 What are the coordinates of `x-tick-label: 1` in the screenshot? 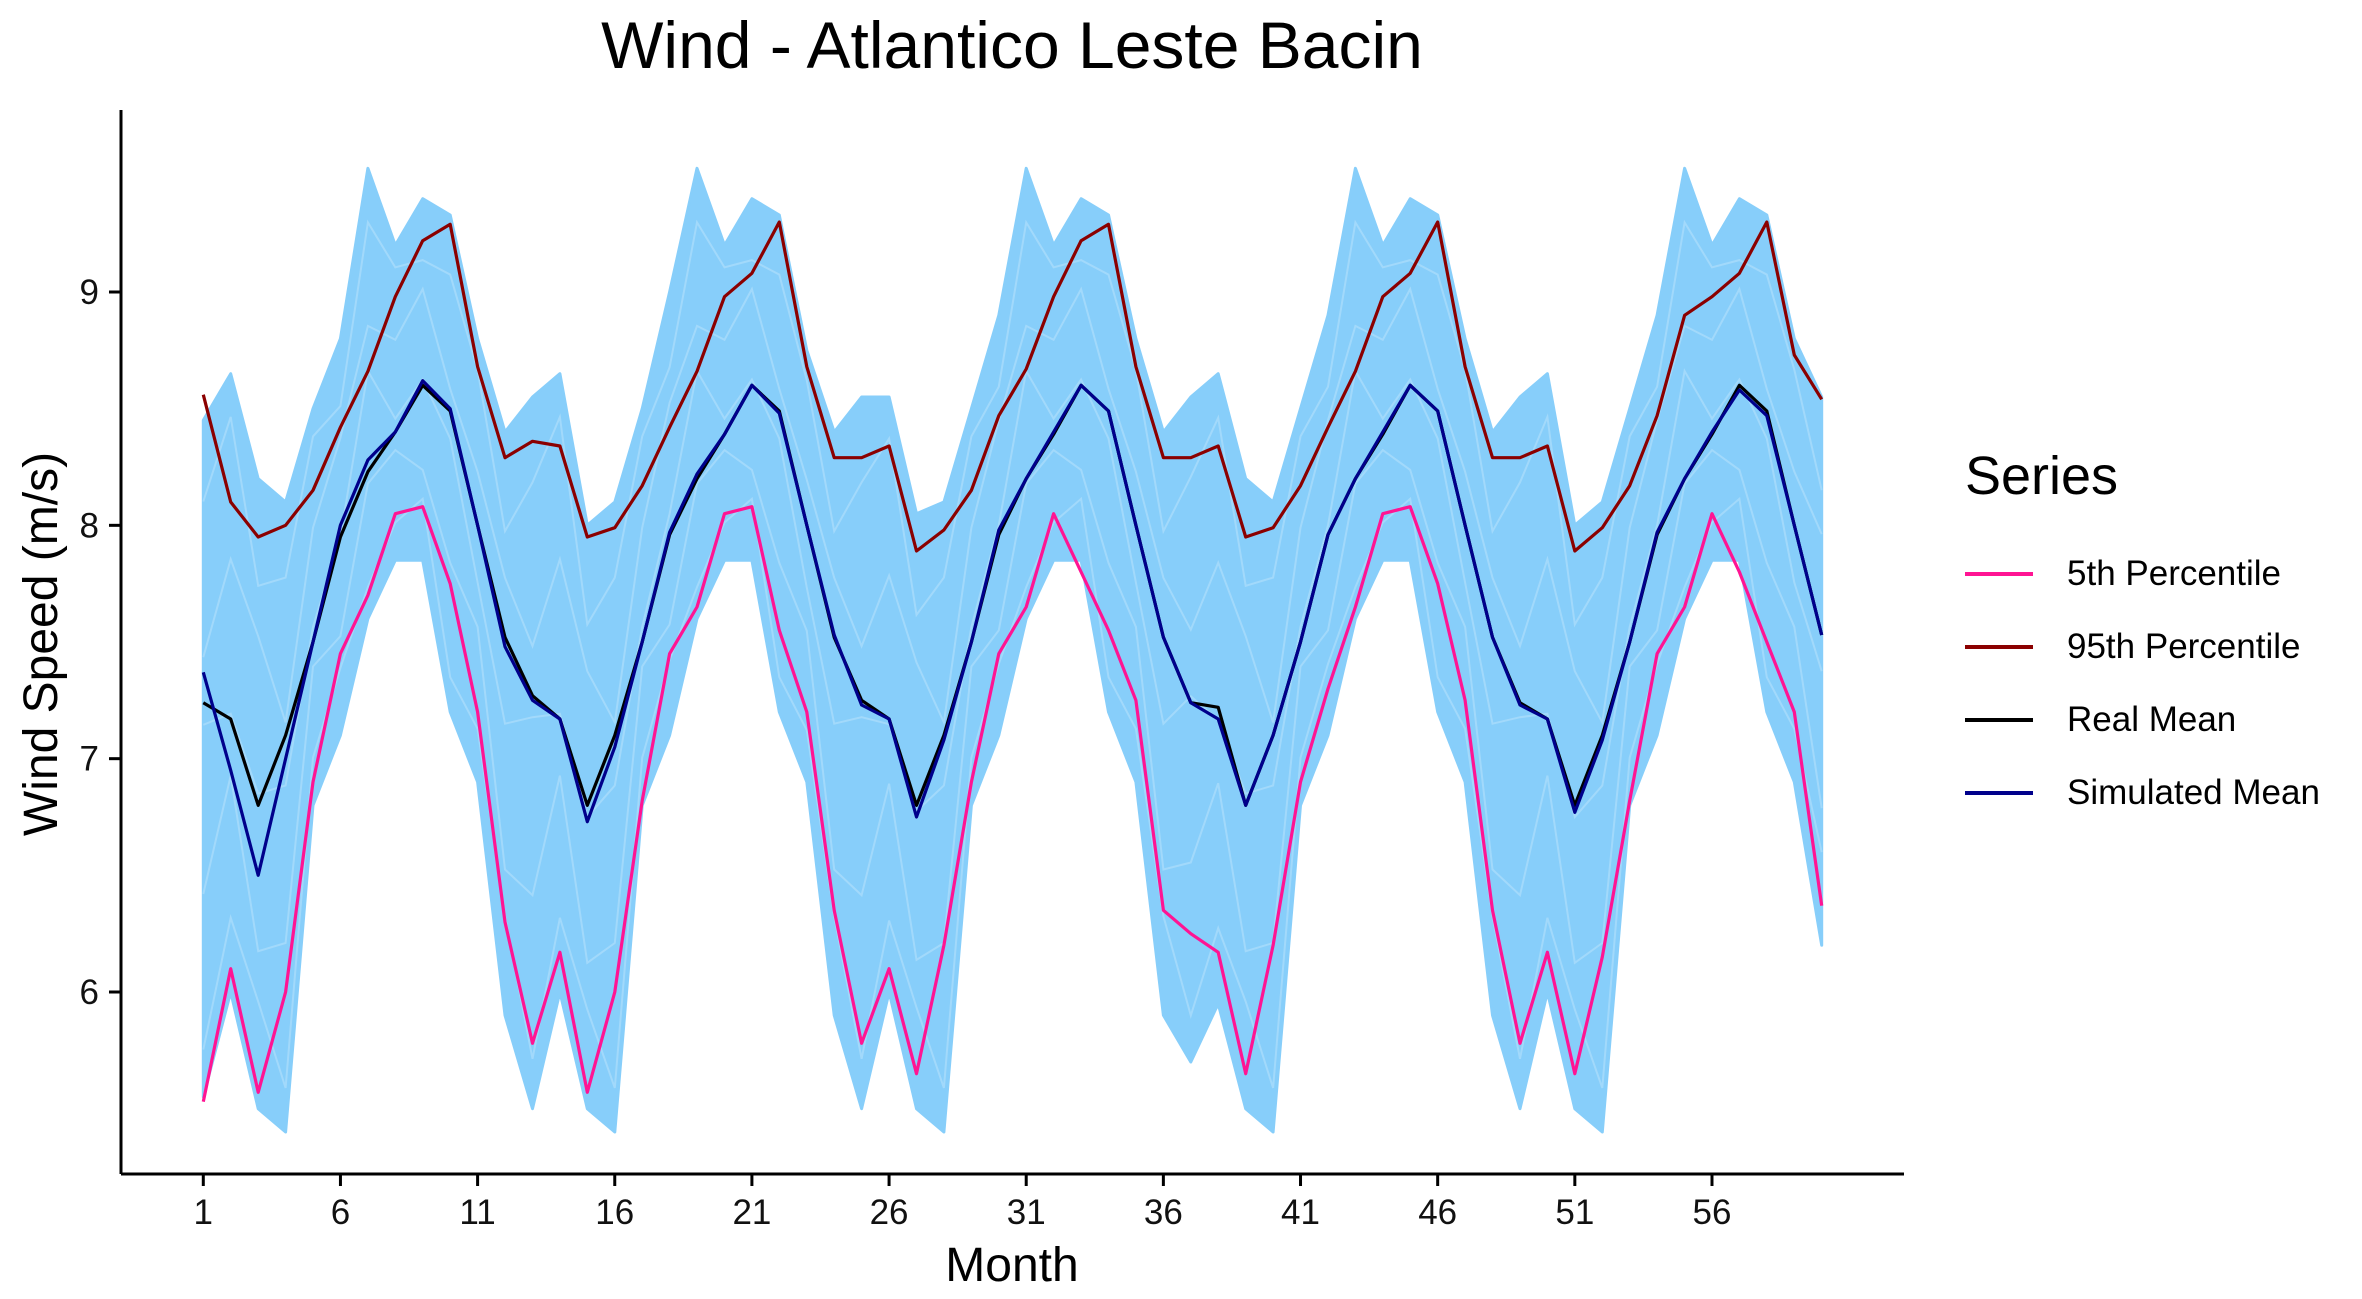 It's located at (203, 1212).